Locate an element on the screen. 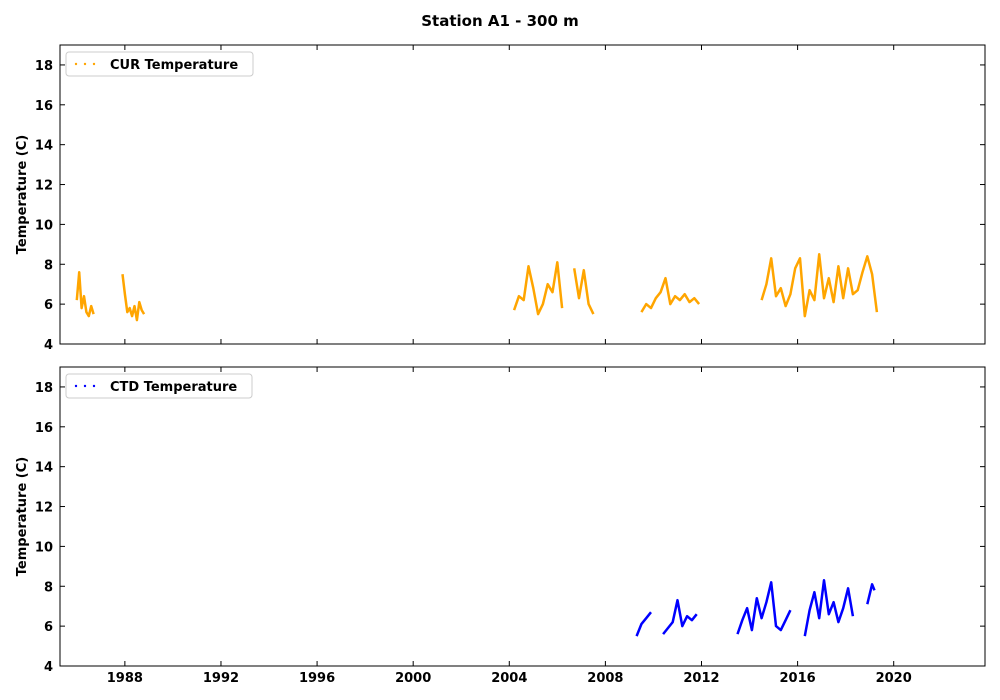 This screenshot has height=700, width=1000. x-tick-label: 1996 is located at coordinates (317, 678).